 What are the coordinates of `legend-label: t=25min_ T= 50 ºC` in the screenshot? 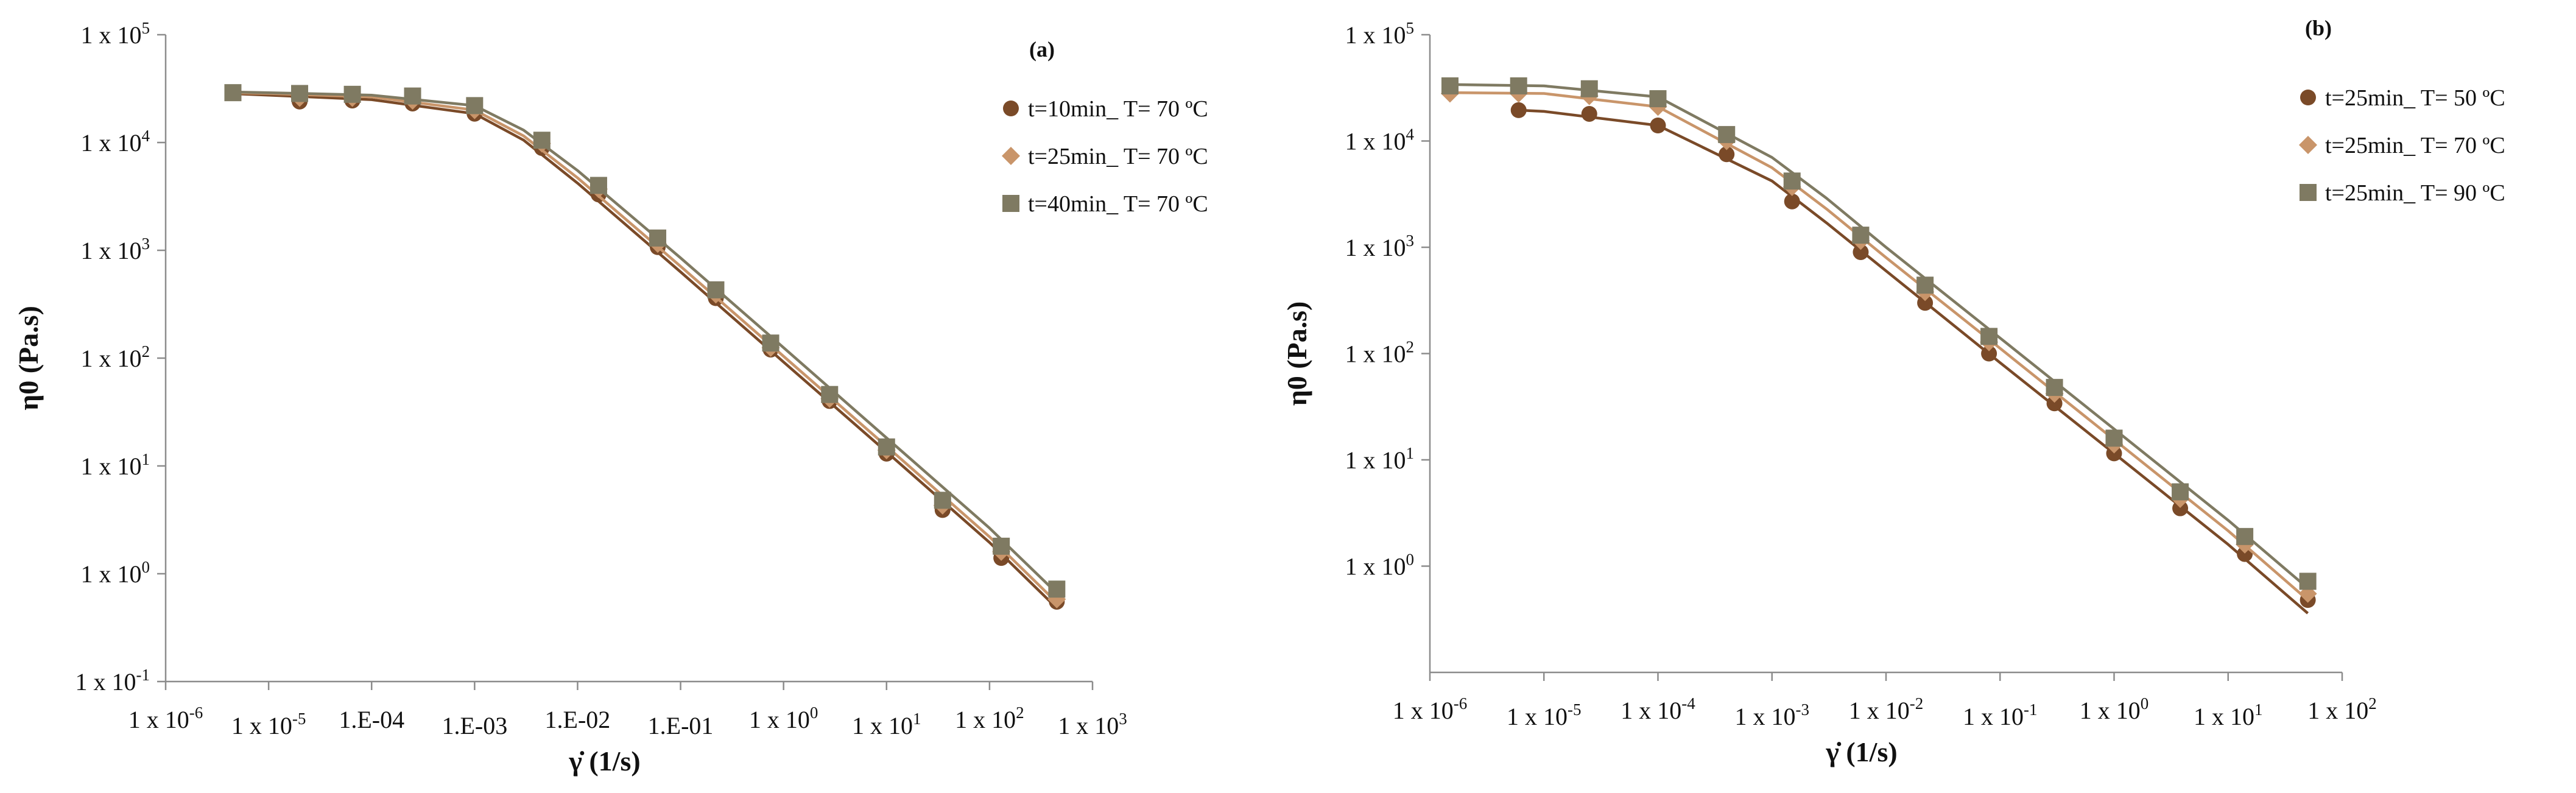 It's located at (2415, 98).